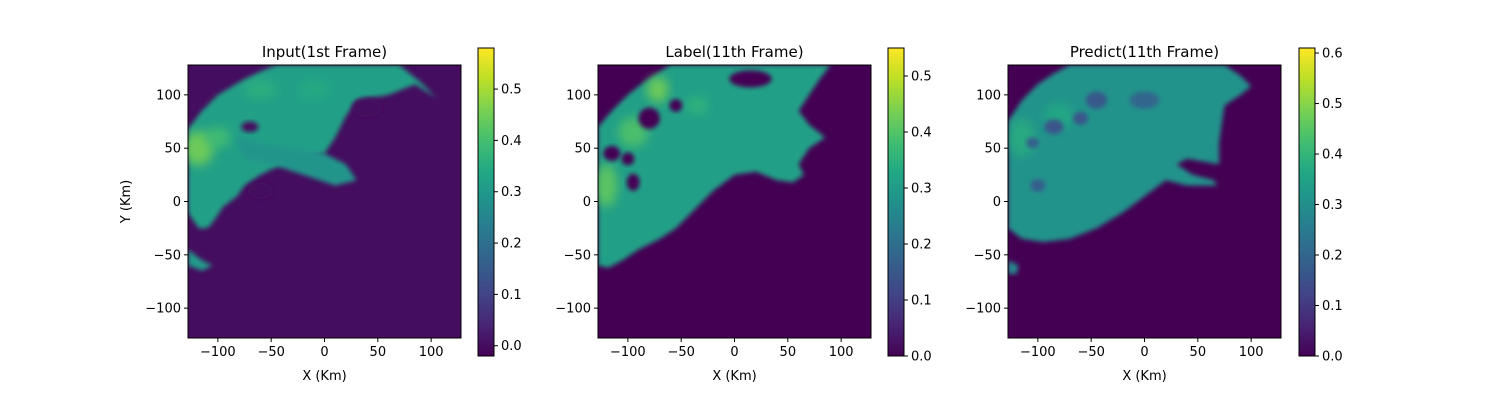 Image resolution: width=1500 pixels, height=400 pixels. I want to click on y-axis-label: Y (Km), so click(126, 202).